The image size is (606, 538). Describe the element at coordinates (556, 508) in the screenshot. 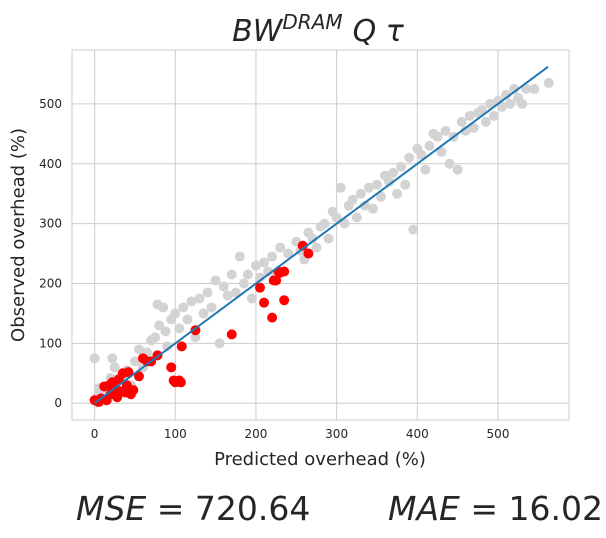

I see `mae-value: 16.02` at that location.